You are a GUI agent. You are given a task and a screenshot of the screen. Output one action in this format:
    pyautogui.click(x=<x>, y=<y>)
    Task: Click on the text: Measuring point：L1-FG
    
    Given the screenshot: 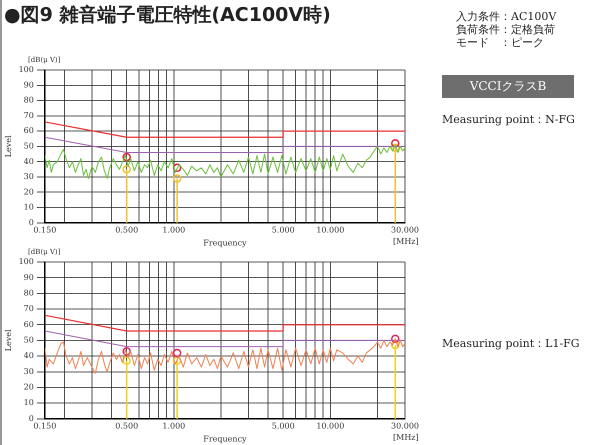 What is the action you would take?
    pyautogui.click(x=511, y=343)
    